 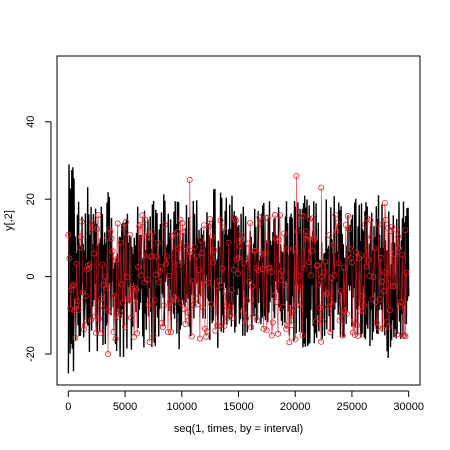 What do you see at coordinates (68, 407) in the screenshot?
I see `x-tick-label: 0` at bounding box center [68, 407].